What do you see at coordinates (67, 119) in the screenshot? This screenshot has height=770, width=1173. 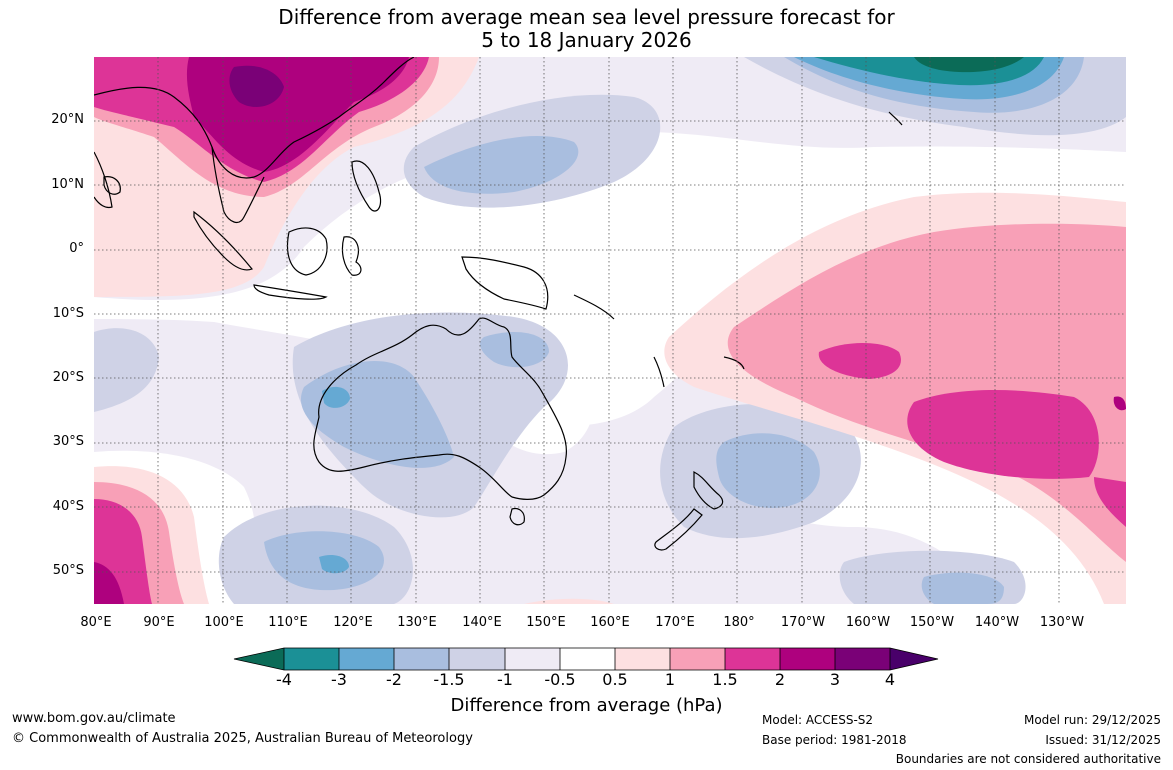 I see `lat-label-20n: 20°N` at bounding box center [67, 119].